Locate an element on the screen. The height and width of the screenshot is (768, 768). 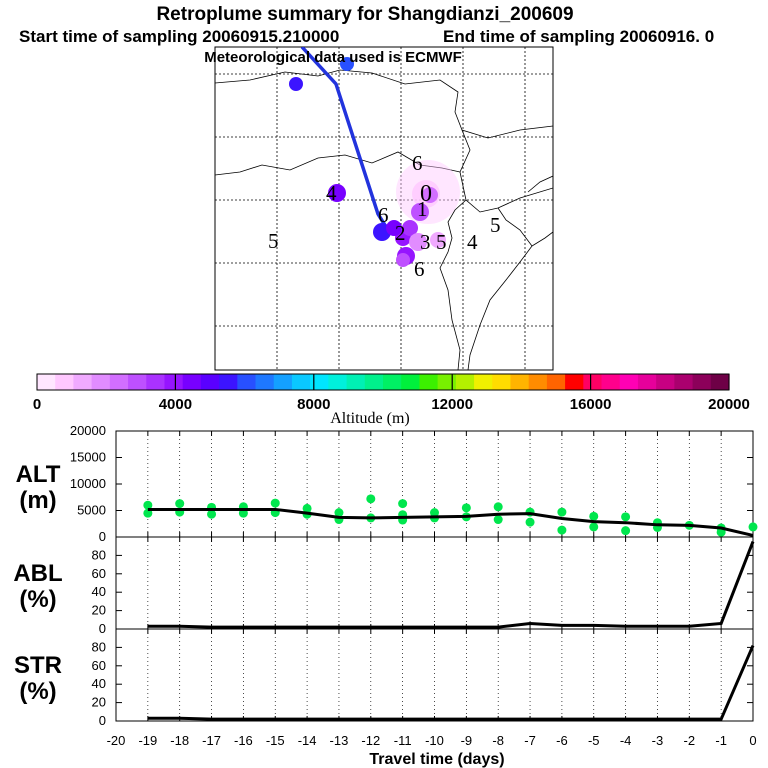
day-label: 4 is located at coordinates (331, 193).